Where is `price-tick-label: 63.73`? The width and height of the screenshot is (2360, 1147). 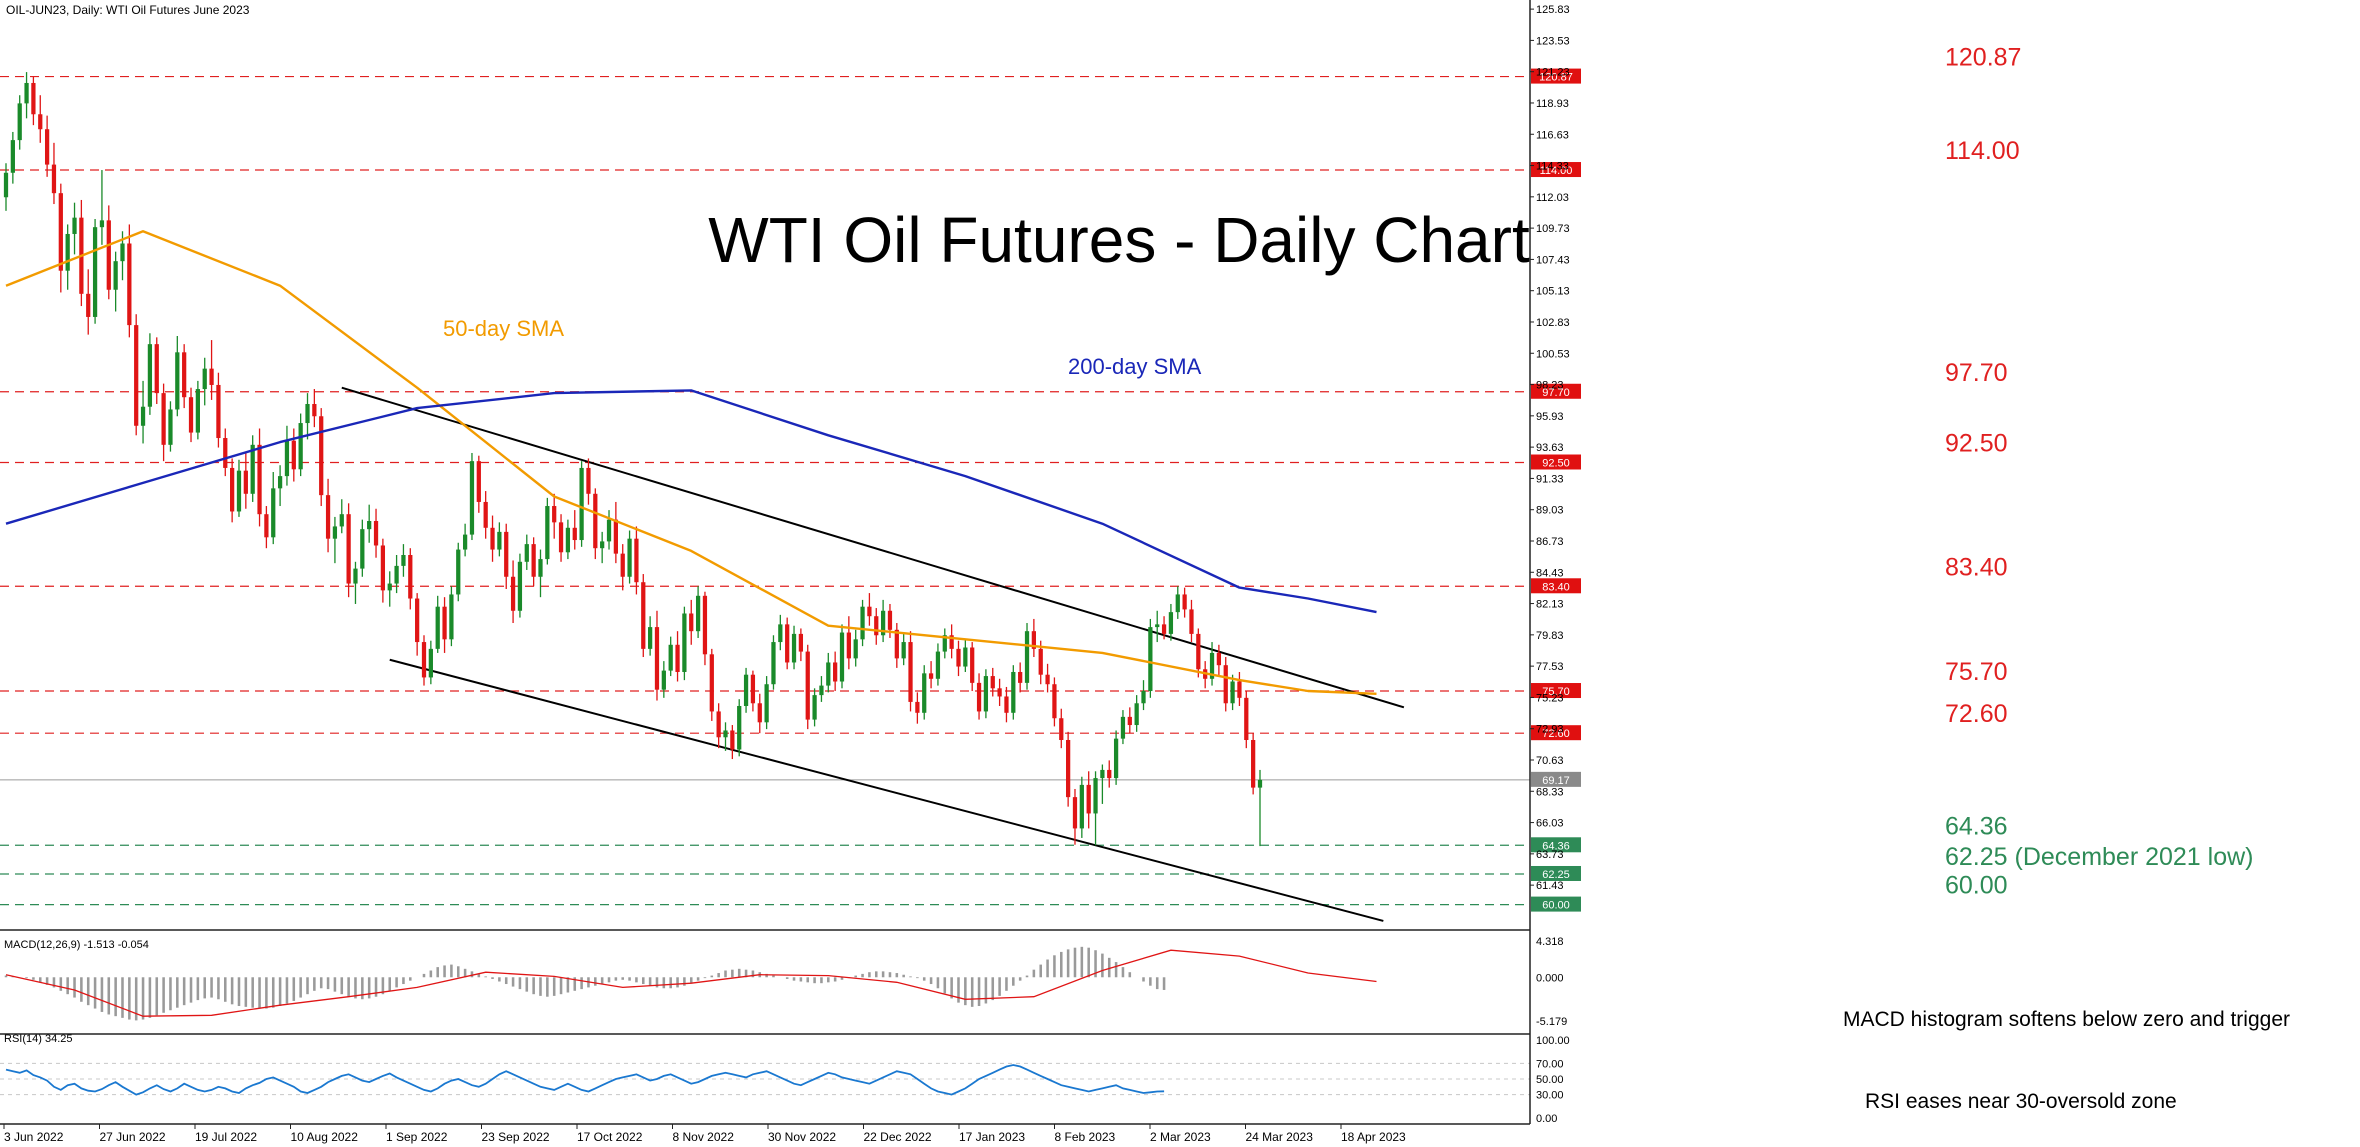
price-tick-label: 63.73 is located at coordinates (1550, 855).